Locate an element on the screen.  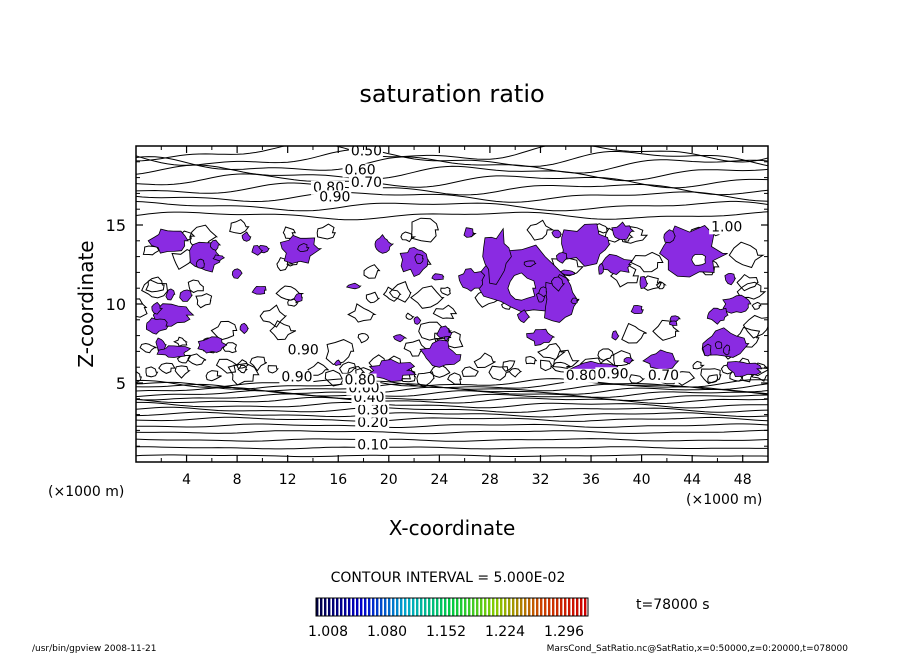
contour-label: 0.90 is located at coordinates (296, 377).